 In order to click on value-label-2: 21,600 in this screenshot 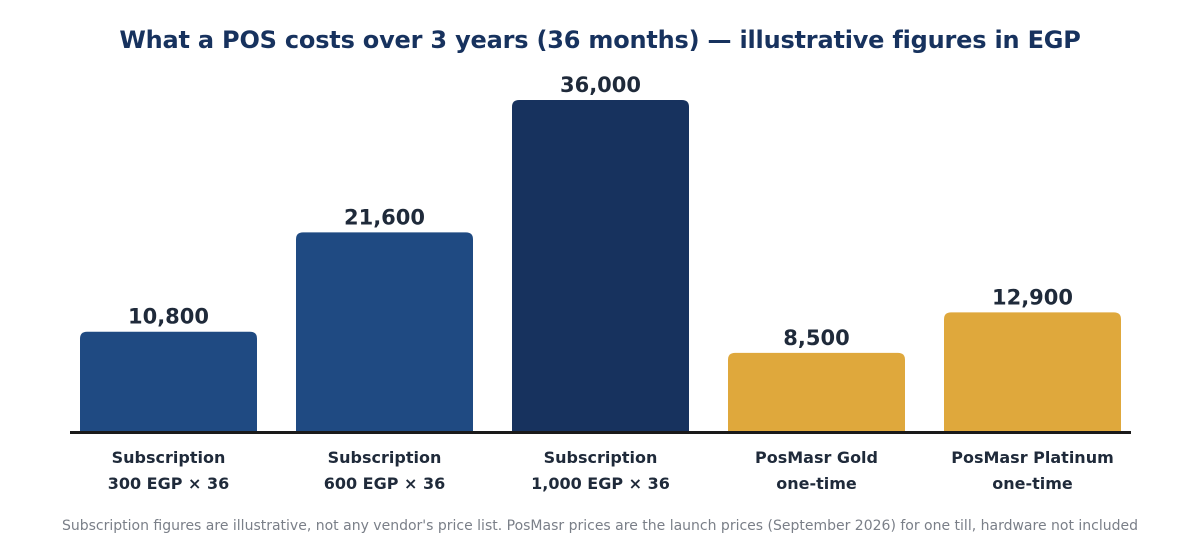, I will do `click(384, 217)`.